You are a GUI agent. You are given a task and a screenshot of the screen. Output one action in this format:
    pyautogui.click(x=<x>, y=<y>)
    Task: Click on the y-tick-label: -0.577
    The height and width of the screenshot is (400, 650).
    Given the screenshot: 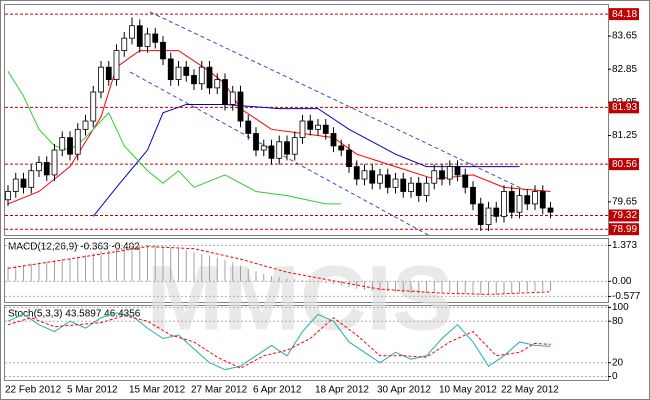 What is the action you would take?
    pyautogui.click(x=626, y=296)
    